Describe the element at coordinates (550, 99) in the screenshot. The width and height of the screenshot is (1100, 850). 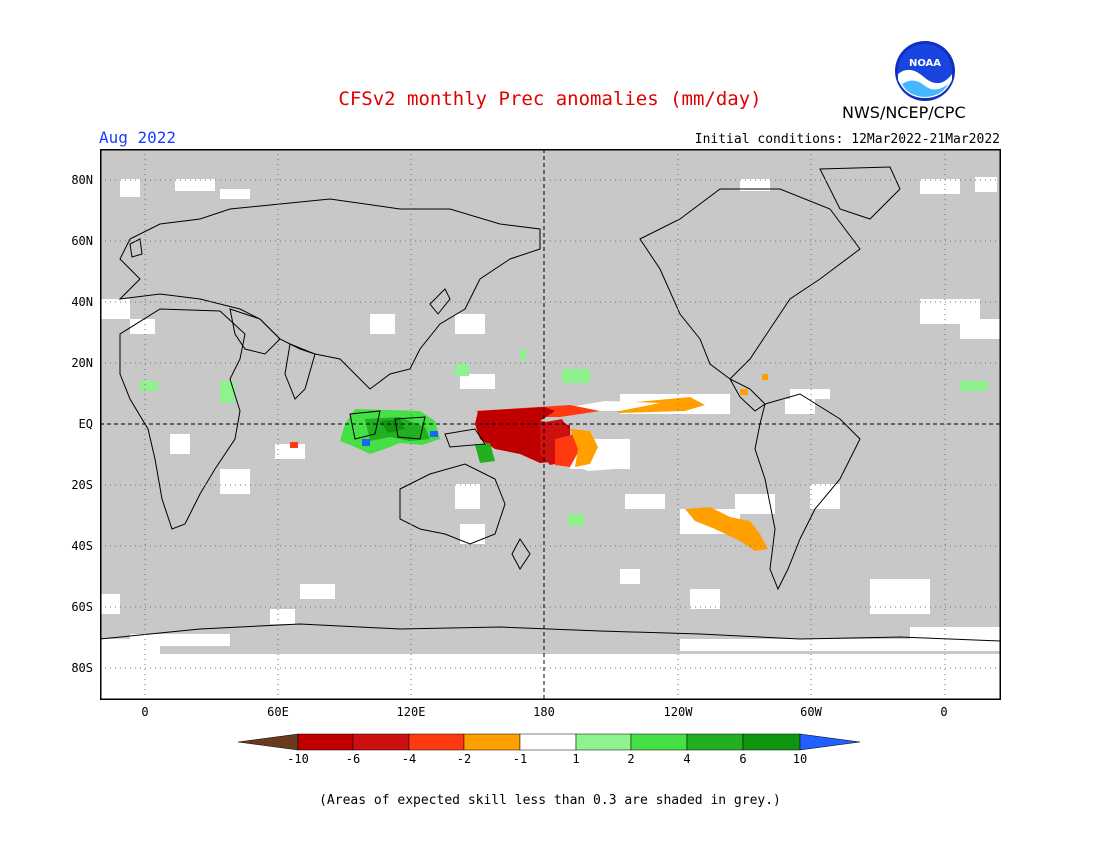
I see `map-title: CFSv2 monthly Prec anomalies (mm/day)` at that location.